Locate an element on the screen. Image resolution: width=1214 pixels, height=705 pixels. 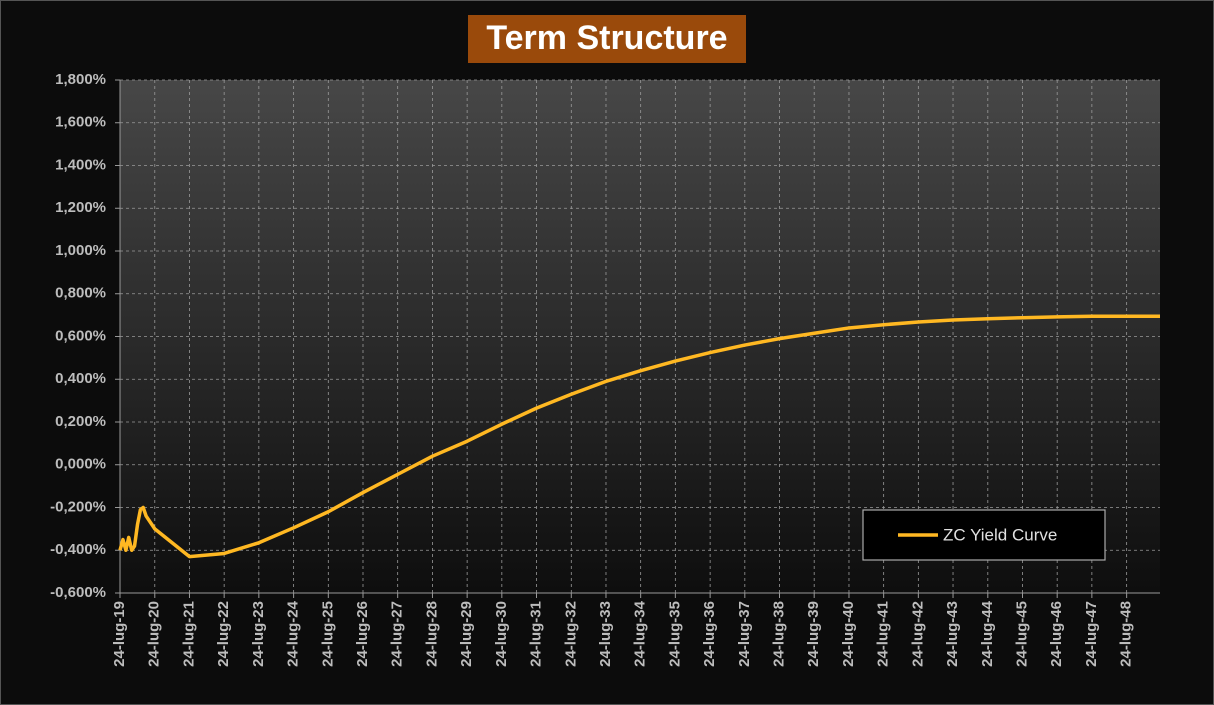
x-tick-label: 24-lug-38 is located at coordinates (778, 634).